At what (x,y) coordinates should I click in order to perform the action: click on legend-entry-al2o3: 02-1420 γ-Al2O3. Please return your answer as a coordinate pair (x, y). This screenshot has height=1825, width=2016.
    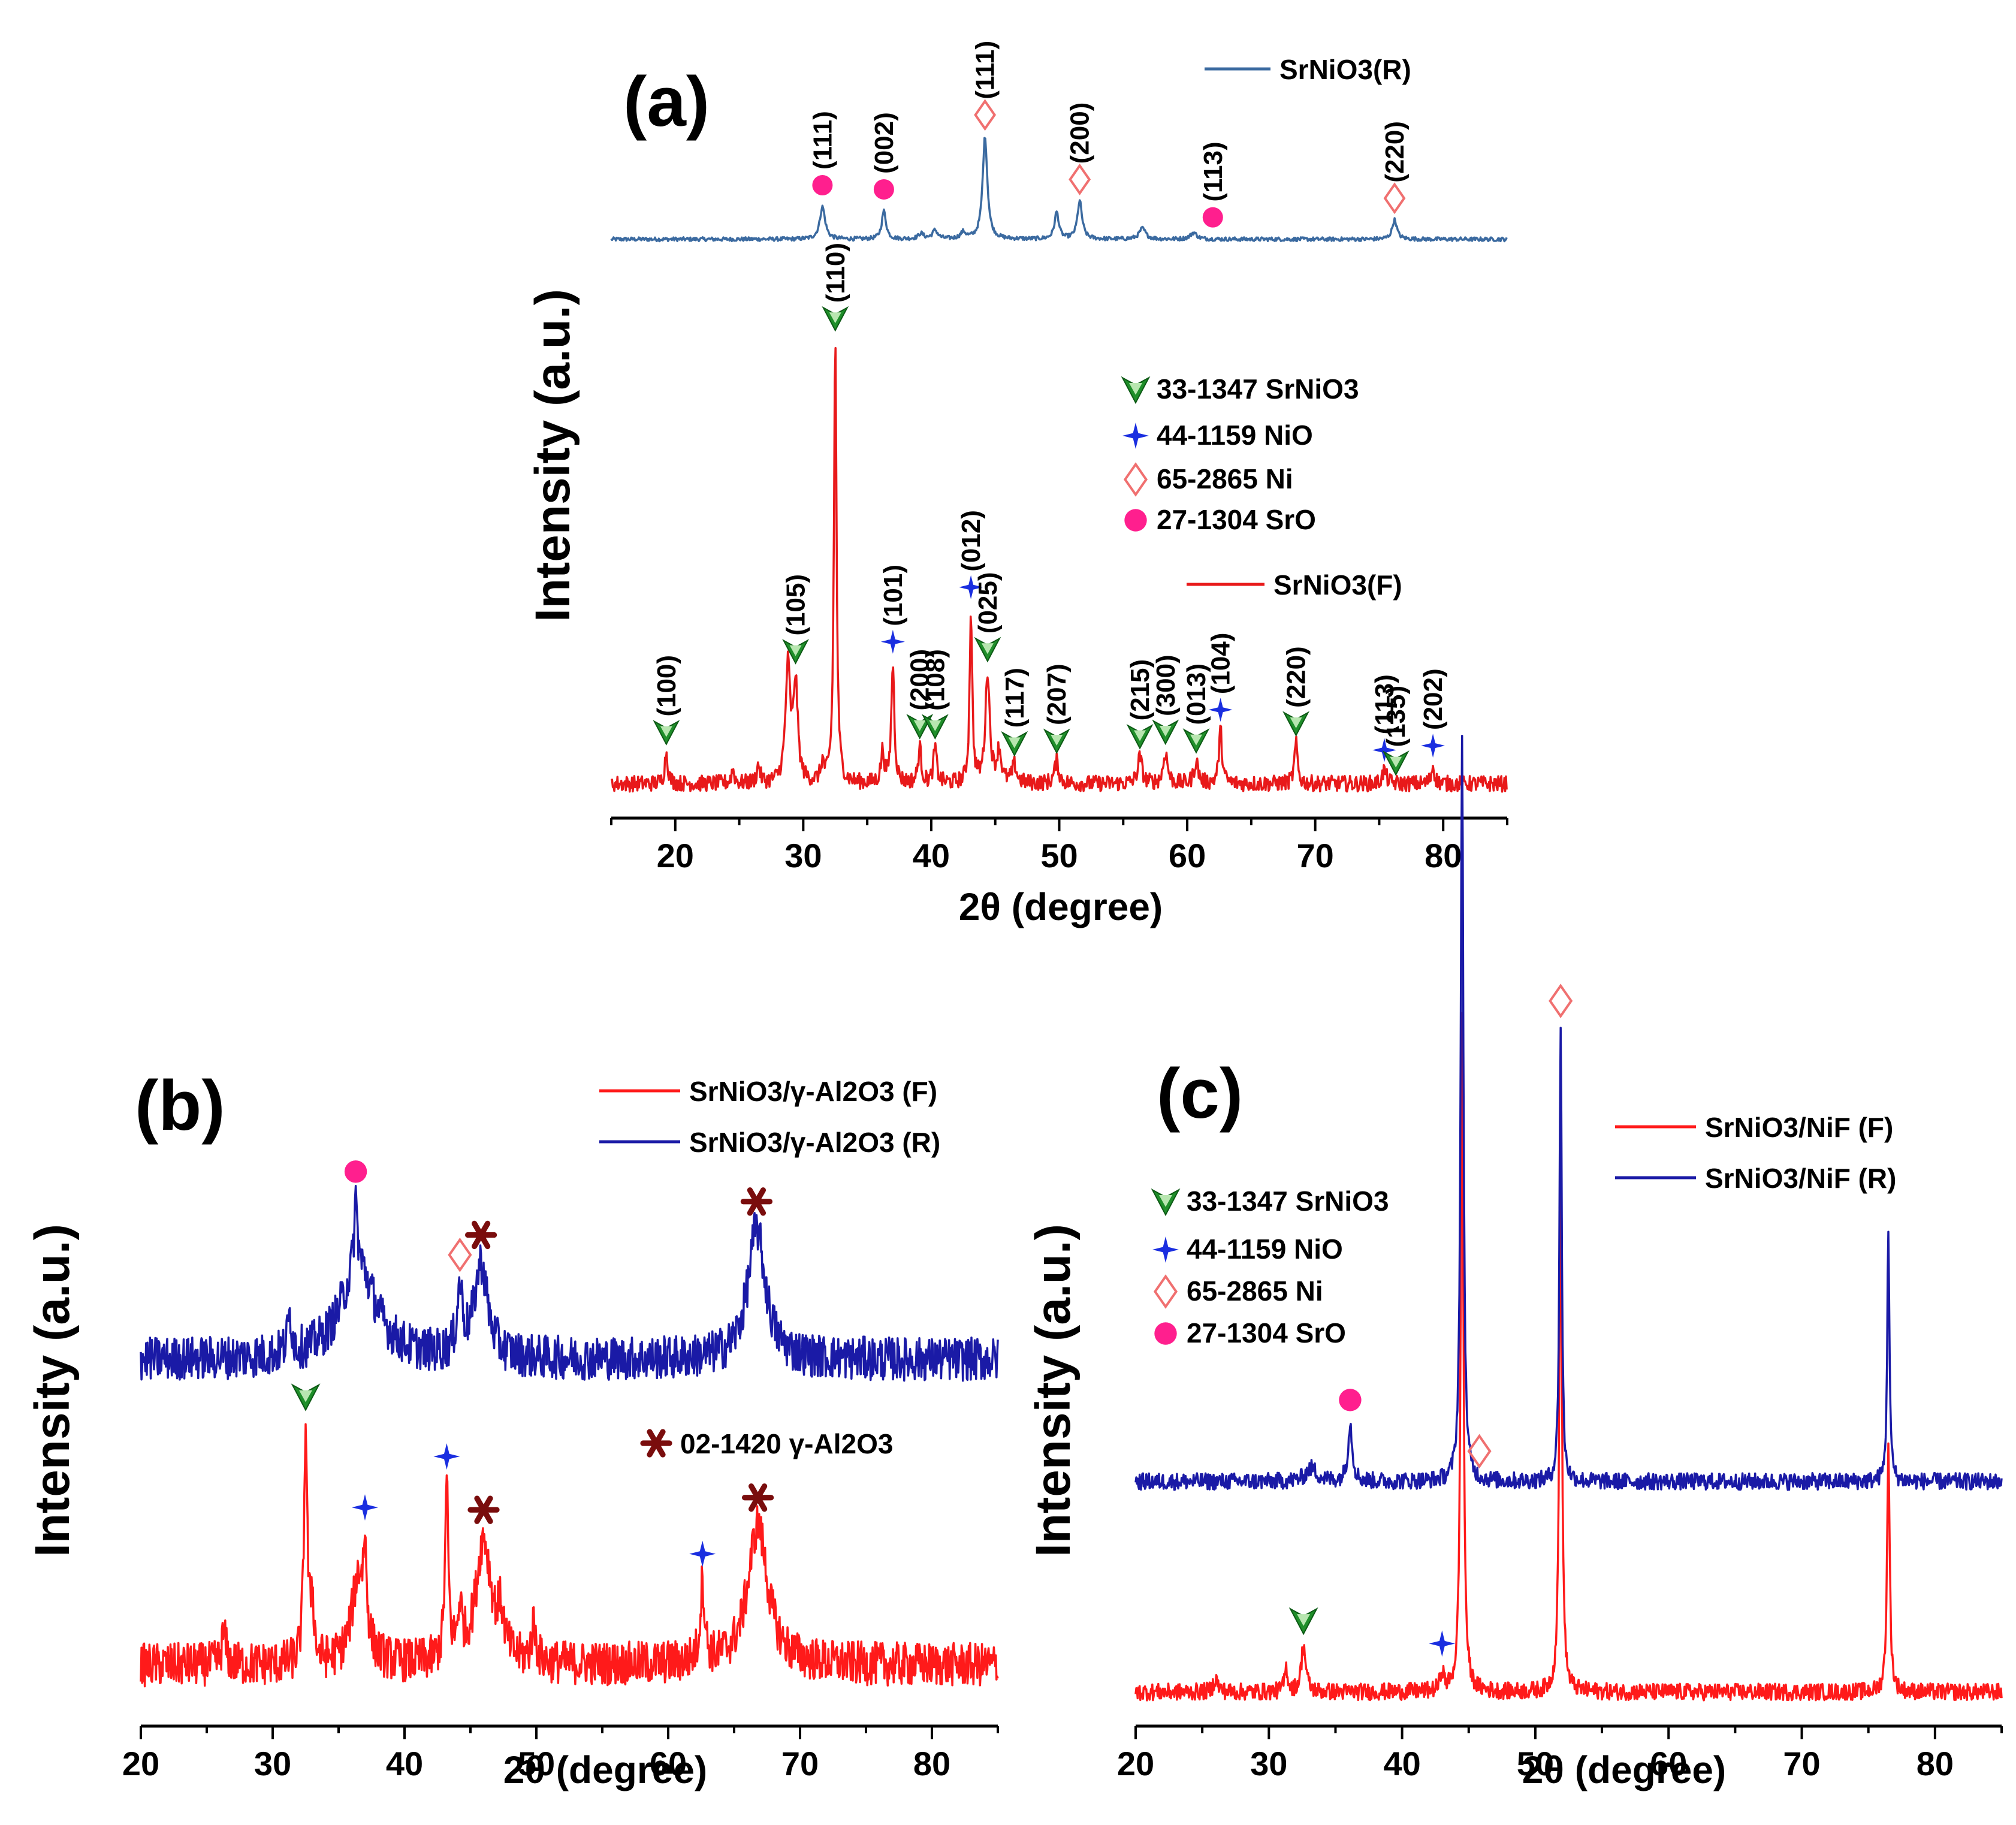
    Looking at the image, I should click on (766, 1443).